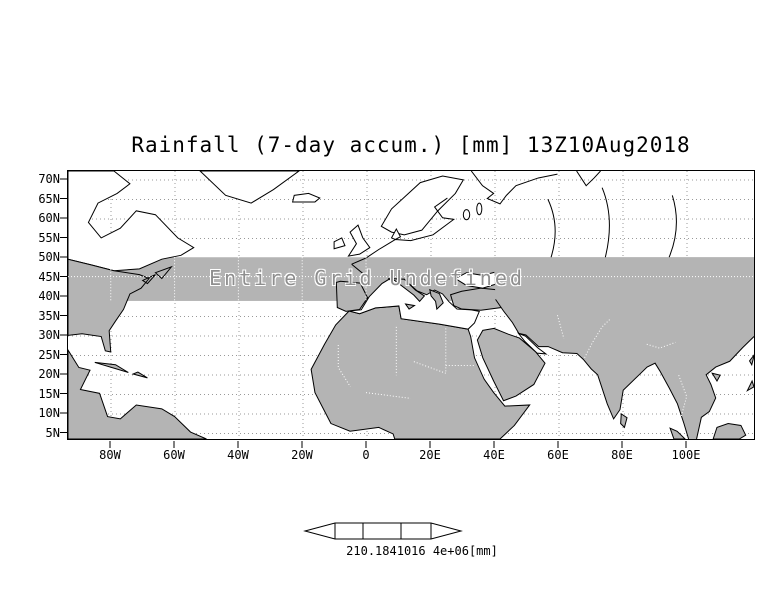  What do you see at coordinates (137, 394) in the screenshot?
I see `landmass-central-south-america` at bounding box center [137, 394].